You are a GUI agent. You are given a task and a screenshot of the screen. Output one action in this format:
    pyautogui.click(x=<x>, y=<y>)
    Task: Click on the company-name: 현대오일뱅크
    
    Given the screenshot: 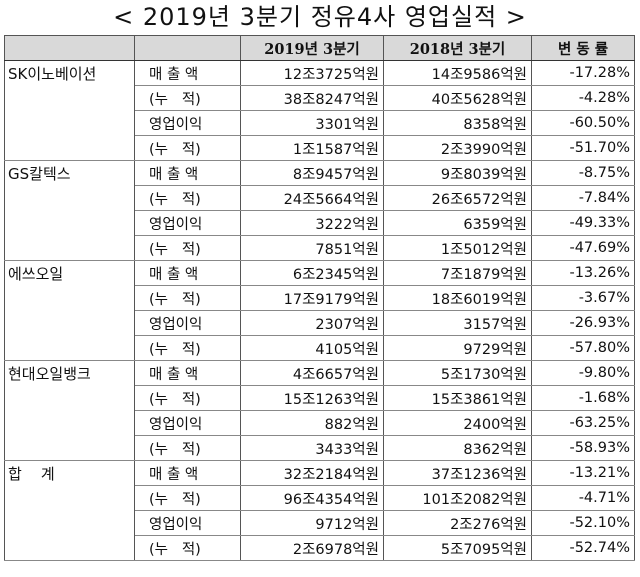 What is the action you would take?
    pyautogui.click(x=69, y=410)
    